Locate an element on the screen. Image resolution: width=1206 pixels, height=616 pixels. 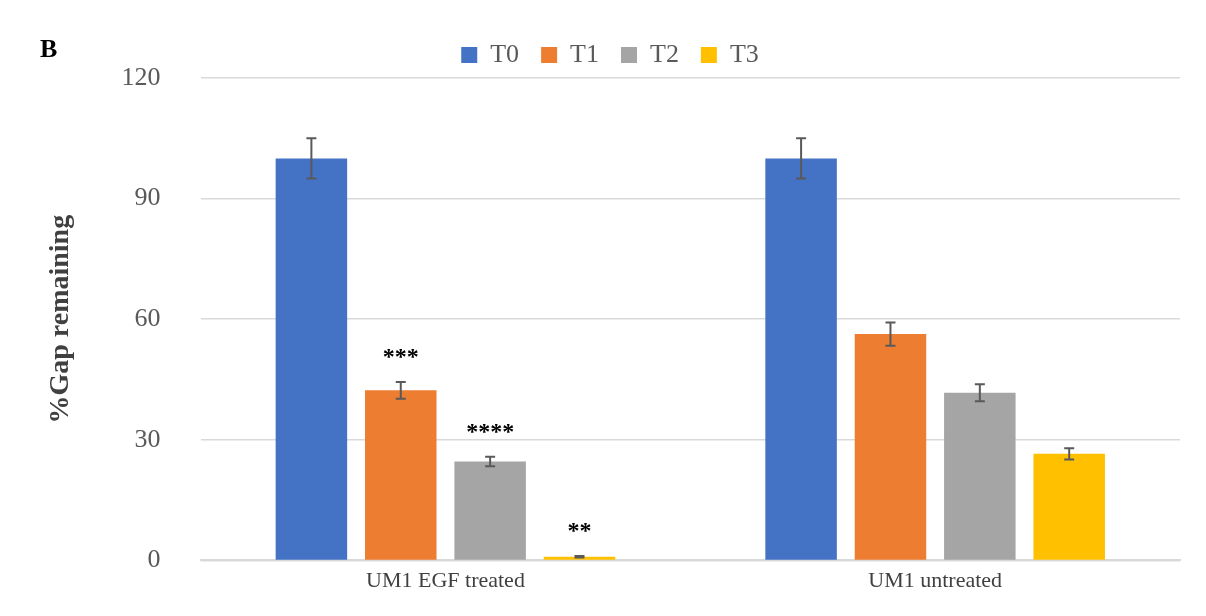
y-tick-label: 30 is located at coordinates (147, 438).